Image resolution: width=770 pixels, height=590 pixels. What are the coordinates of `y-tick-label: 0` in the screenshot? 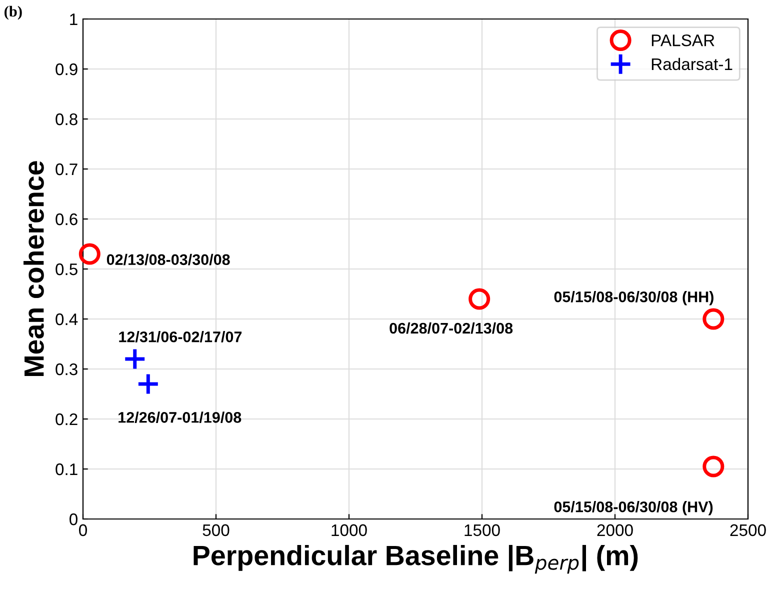 It's located at (74, 519).